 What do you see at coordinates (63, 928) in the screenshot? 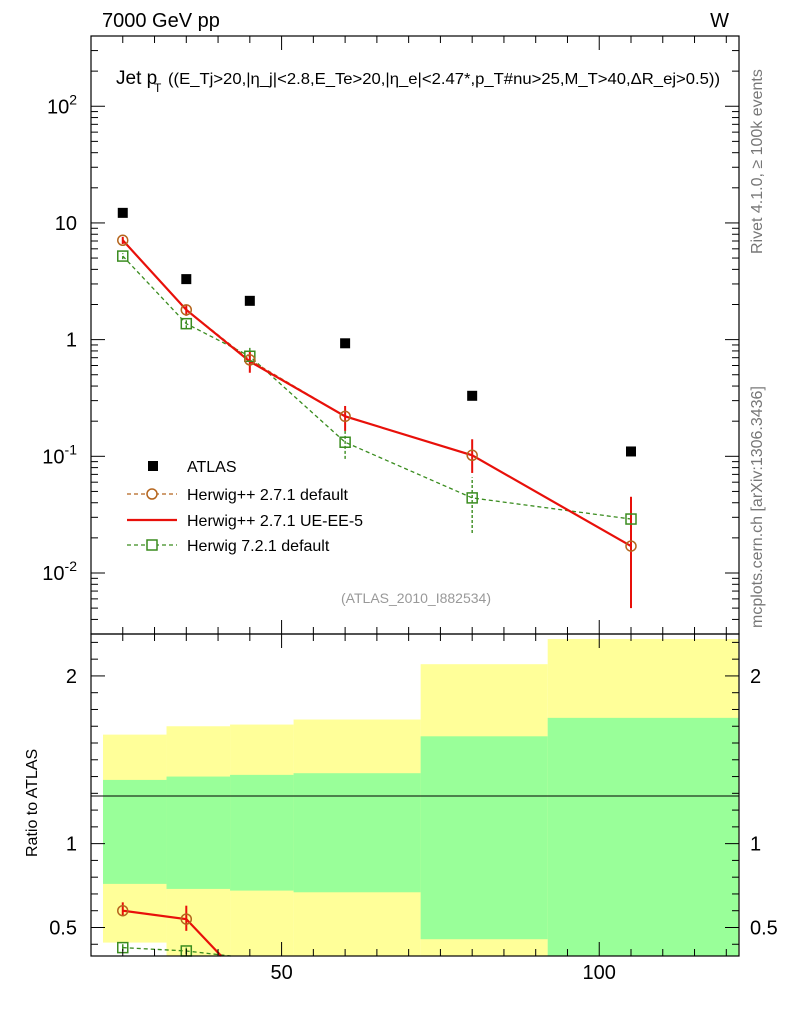
I see `ratio-y-tick-label: 0.5` at bounding box center [63, 928].